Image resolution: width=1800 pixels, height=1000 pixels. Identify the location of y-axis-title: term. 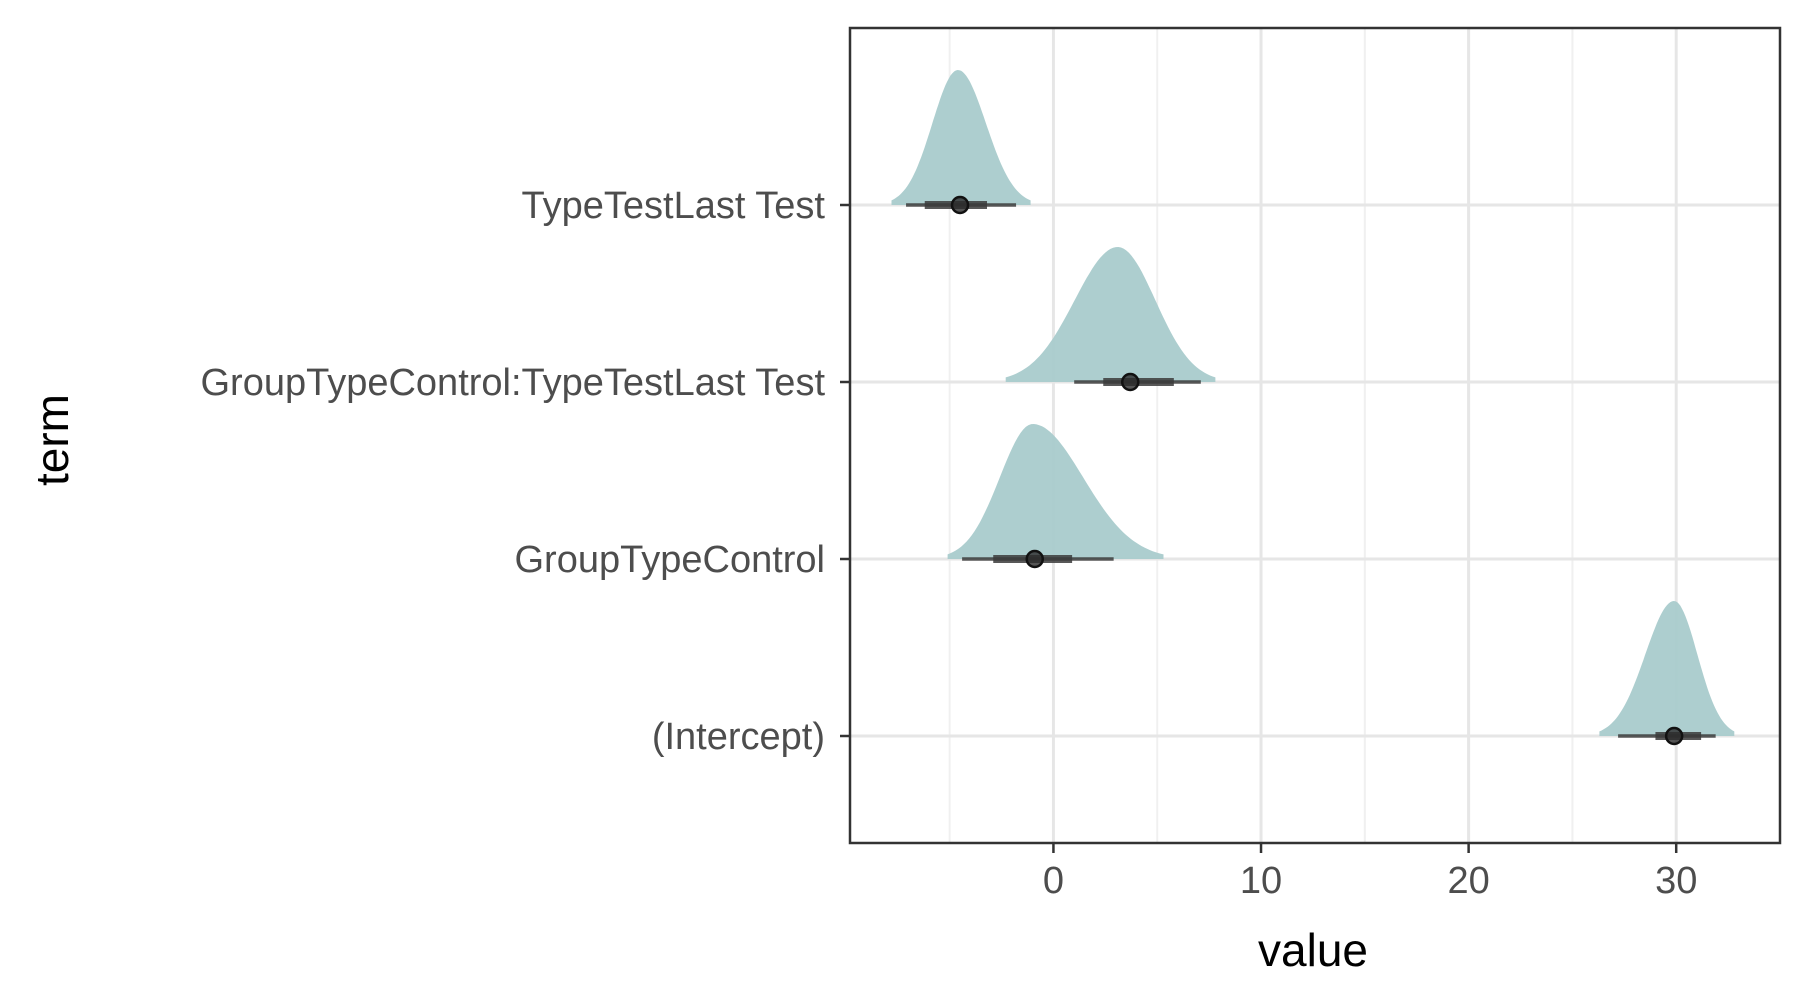
(52, 440).